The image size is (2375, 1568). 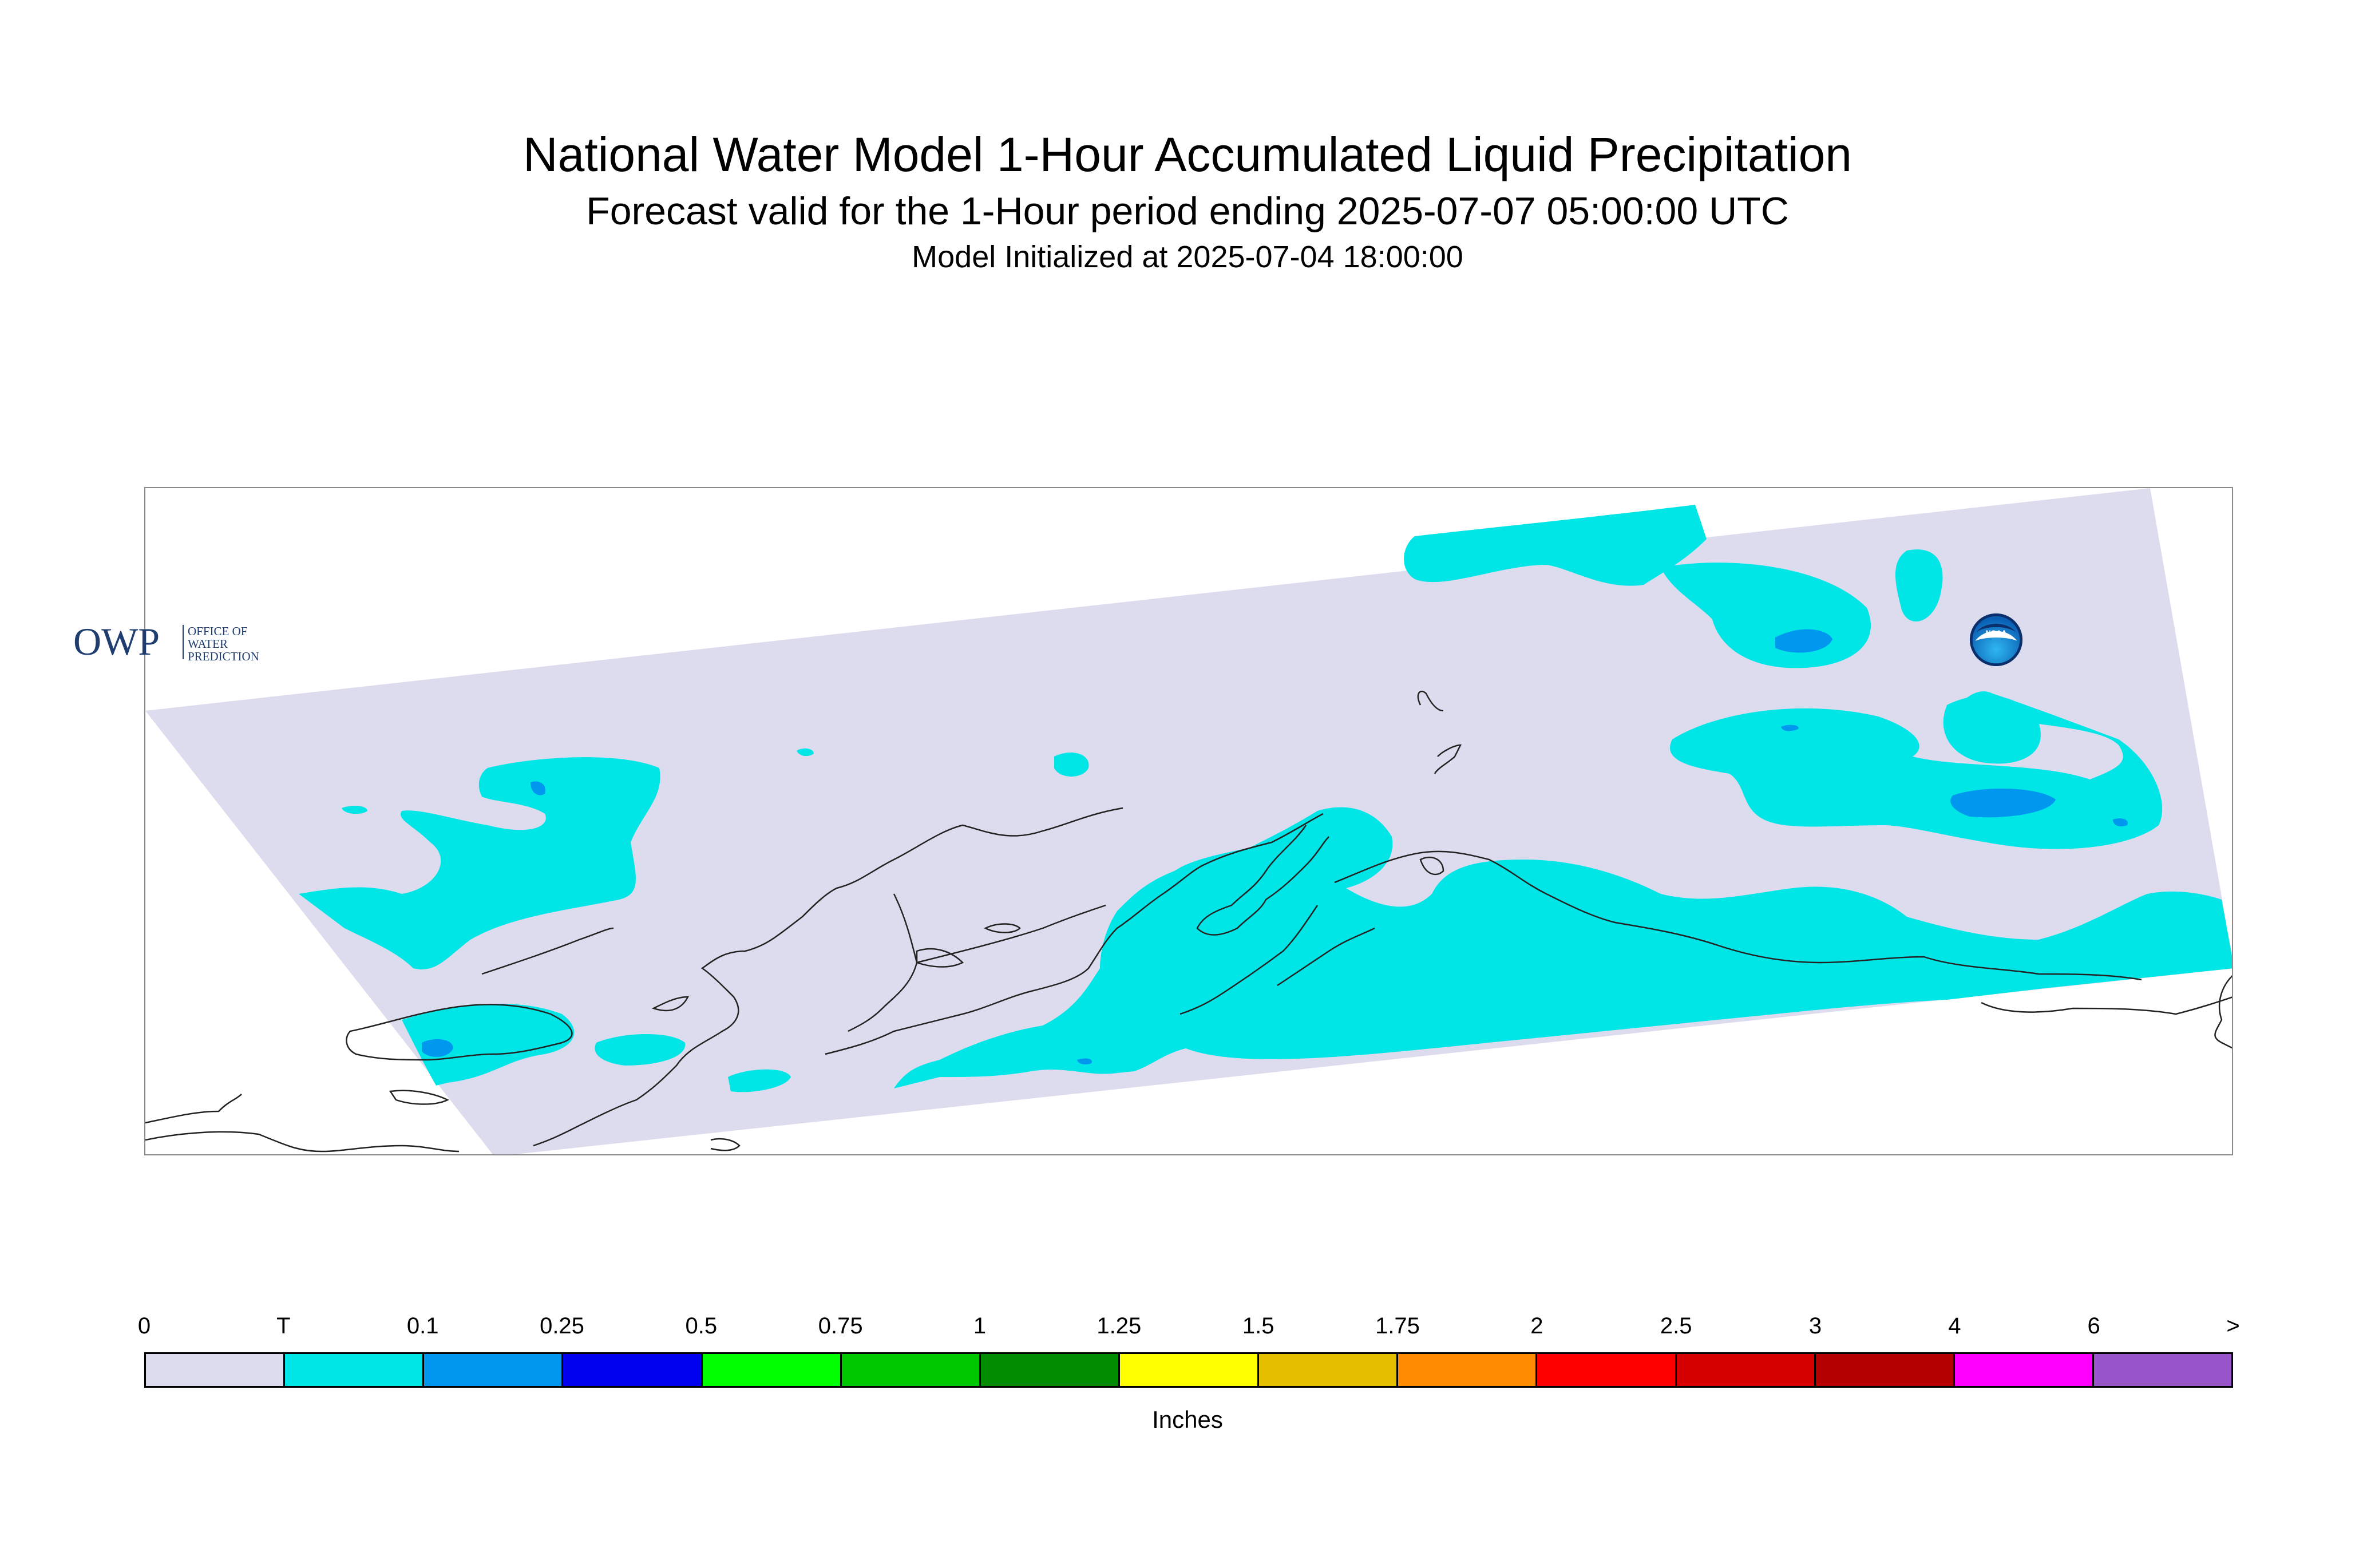 What do you see at coordinates (1258, 1326) in the screenshot?
I see `colorbar-tick-label: 1.5` at bounding box center [1258, 1326].